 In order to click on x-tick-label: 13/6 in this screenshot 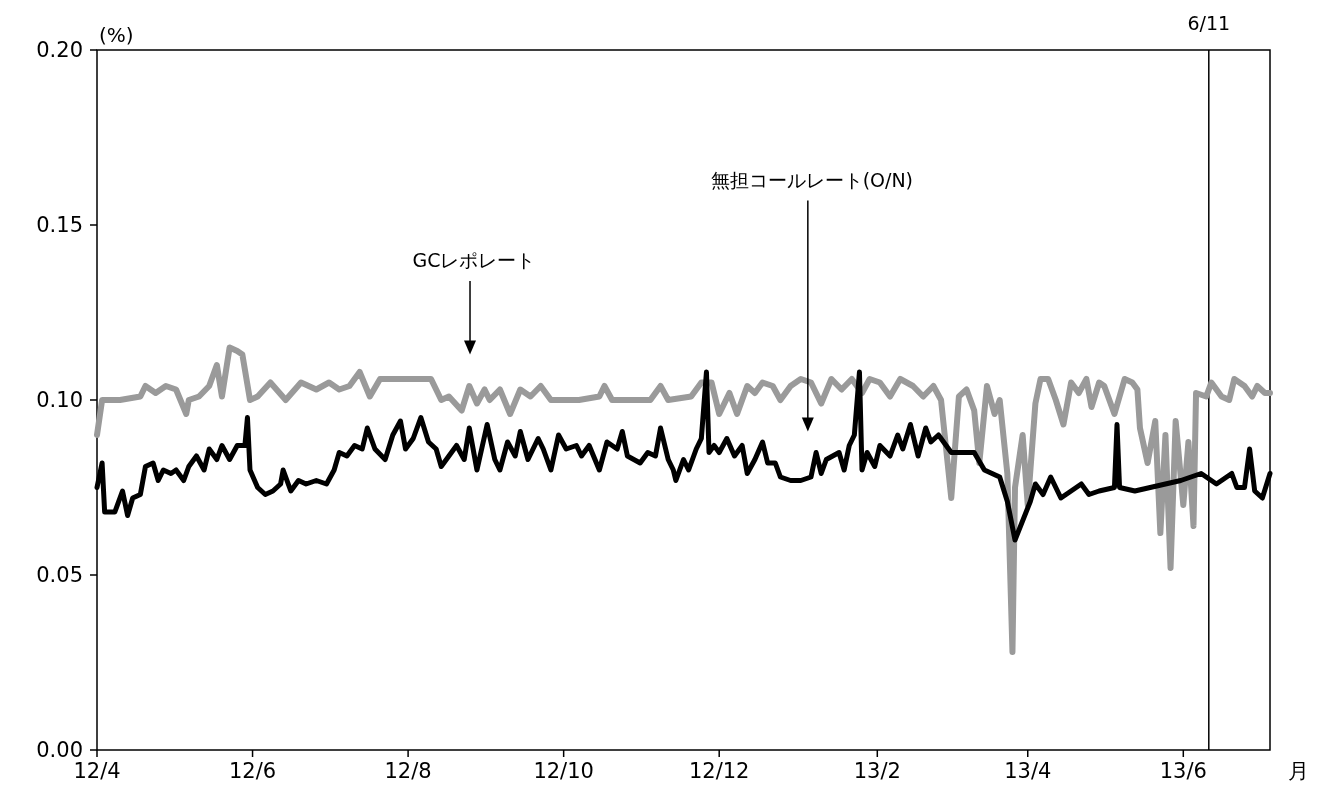, I will do `click(1183, 771)`.